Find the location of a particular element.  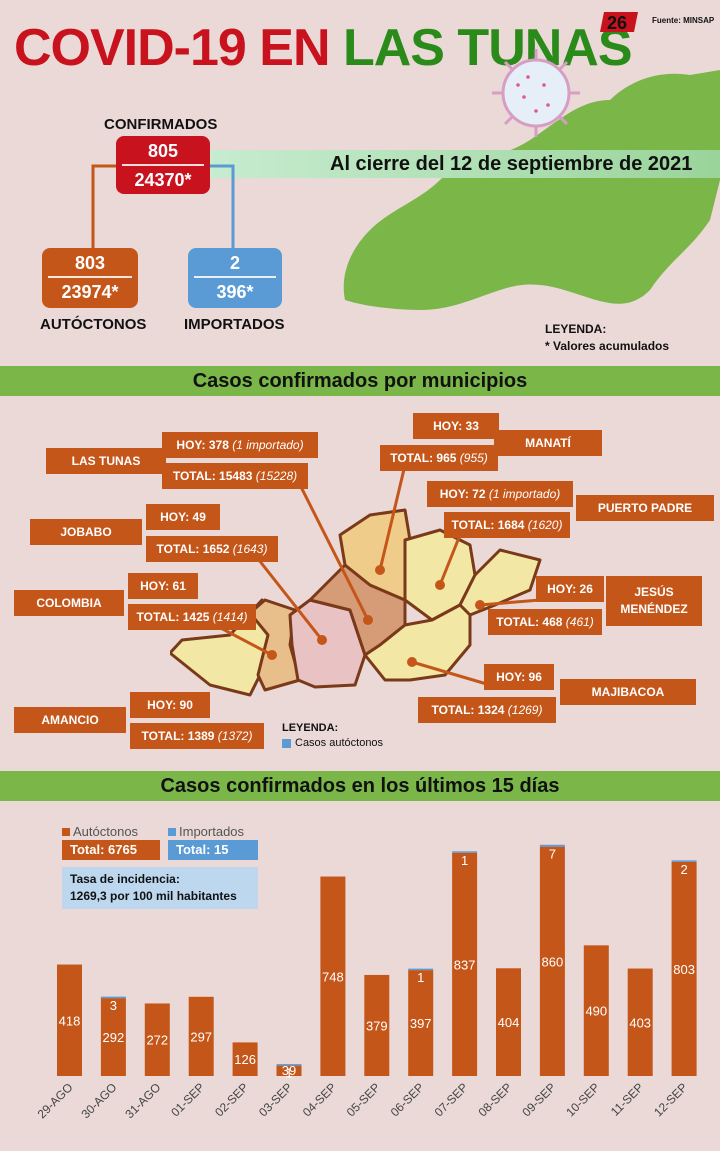

municipio-total-las-tunas: TOTAL: 15483 (15228) is located at coordinates (235, 476).